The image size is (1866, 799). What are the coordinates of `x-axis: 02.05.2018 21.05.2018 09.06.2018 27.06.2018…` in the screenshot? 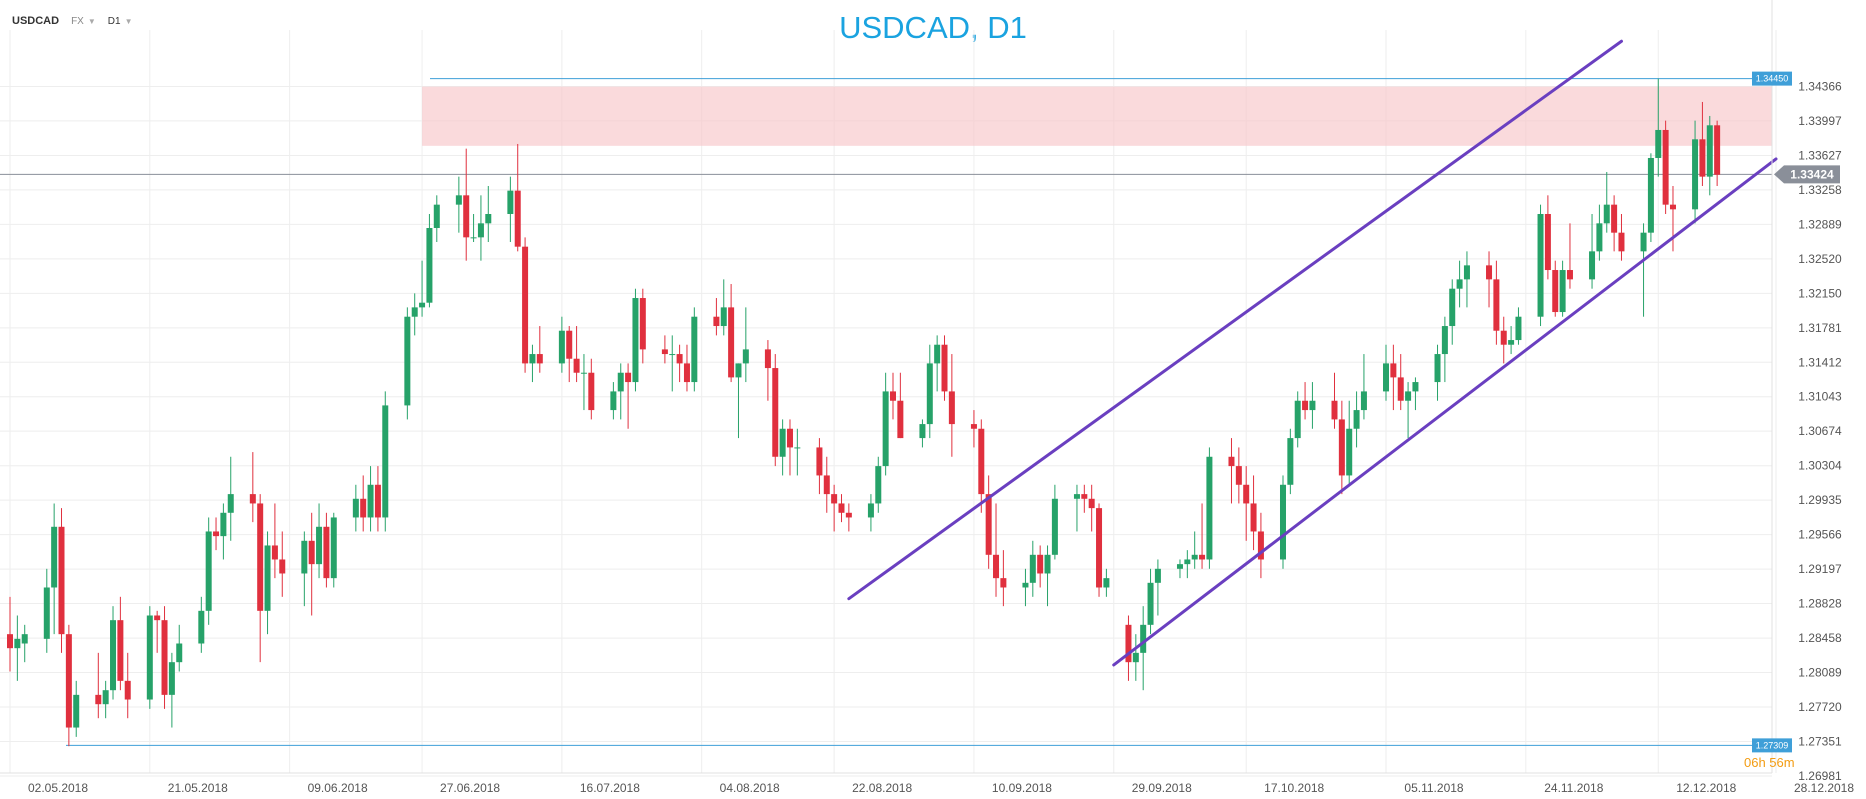 It's located at (927, 783).